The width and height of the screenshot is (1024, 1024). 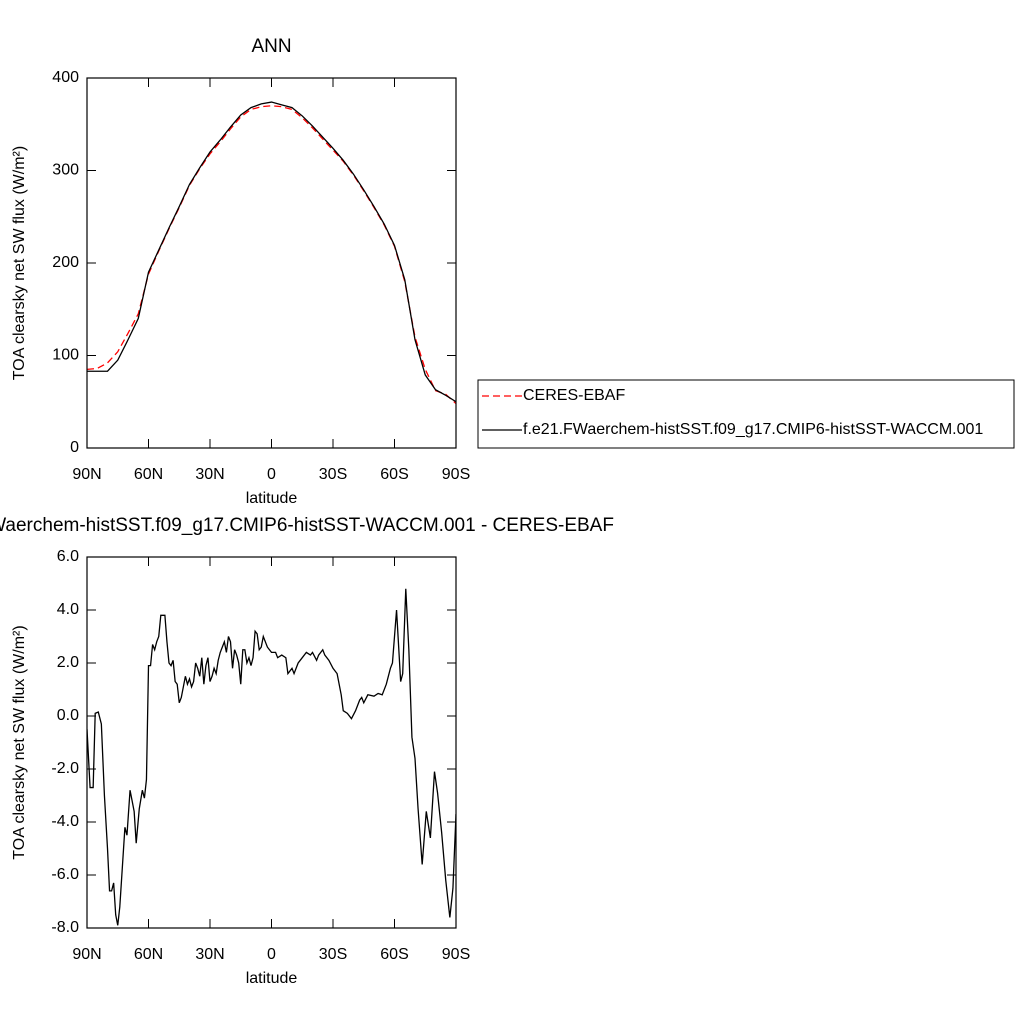 What do you see at coordinates (65, 170) in the screenshot?
I see `y-tick-label: 300` at bounding box center [65, 170].